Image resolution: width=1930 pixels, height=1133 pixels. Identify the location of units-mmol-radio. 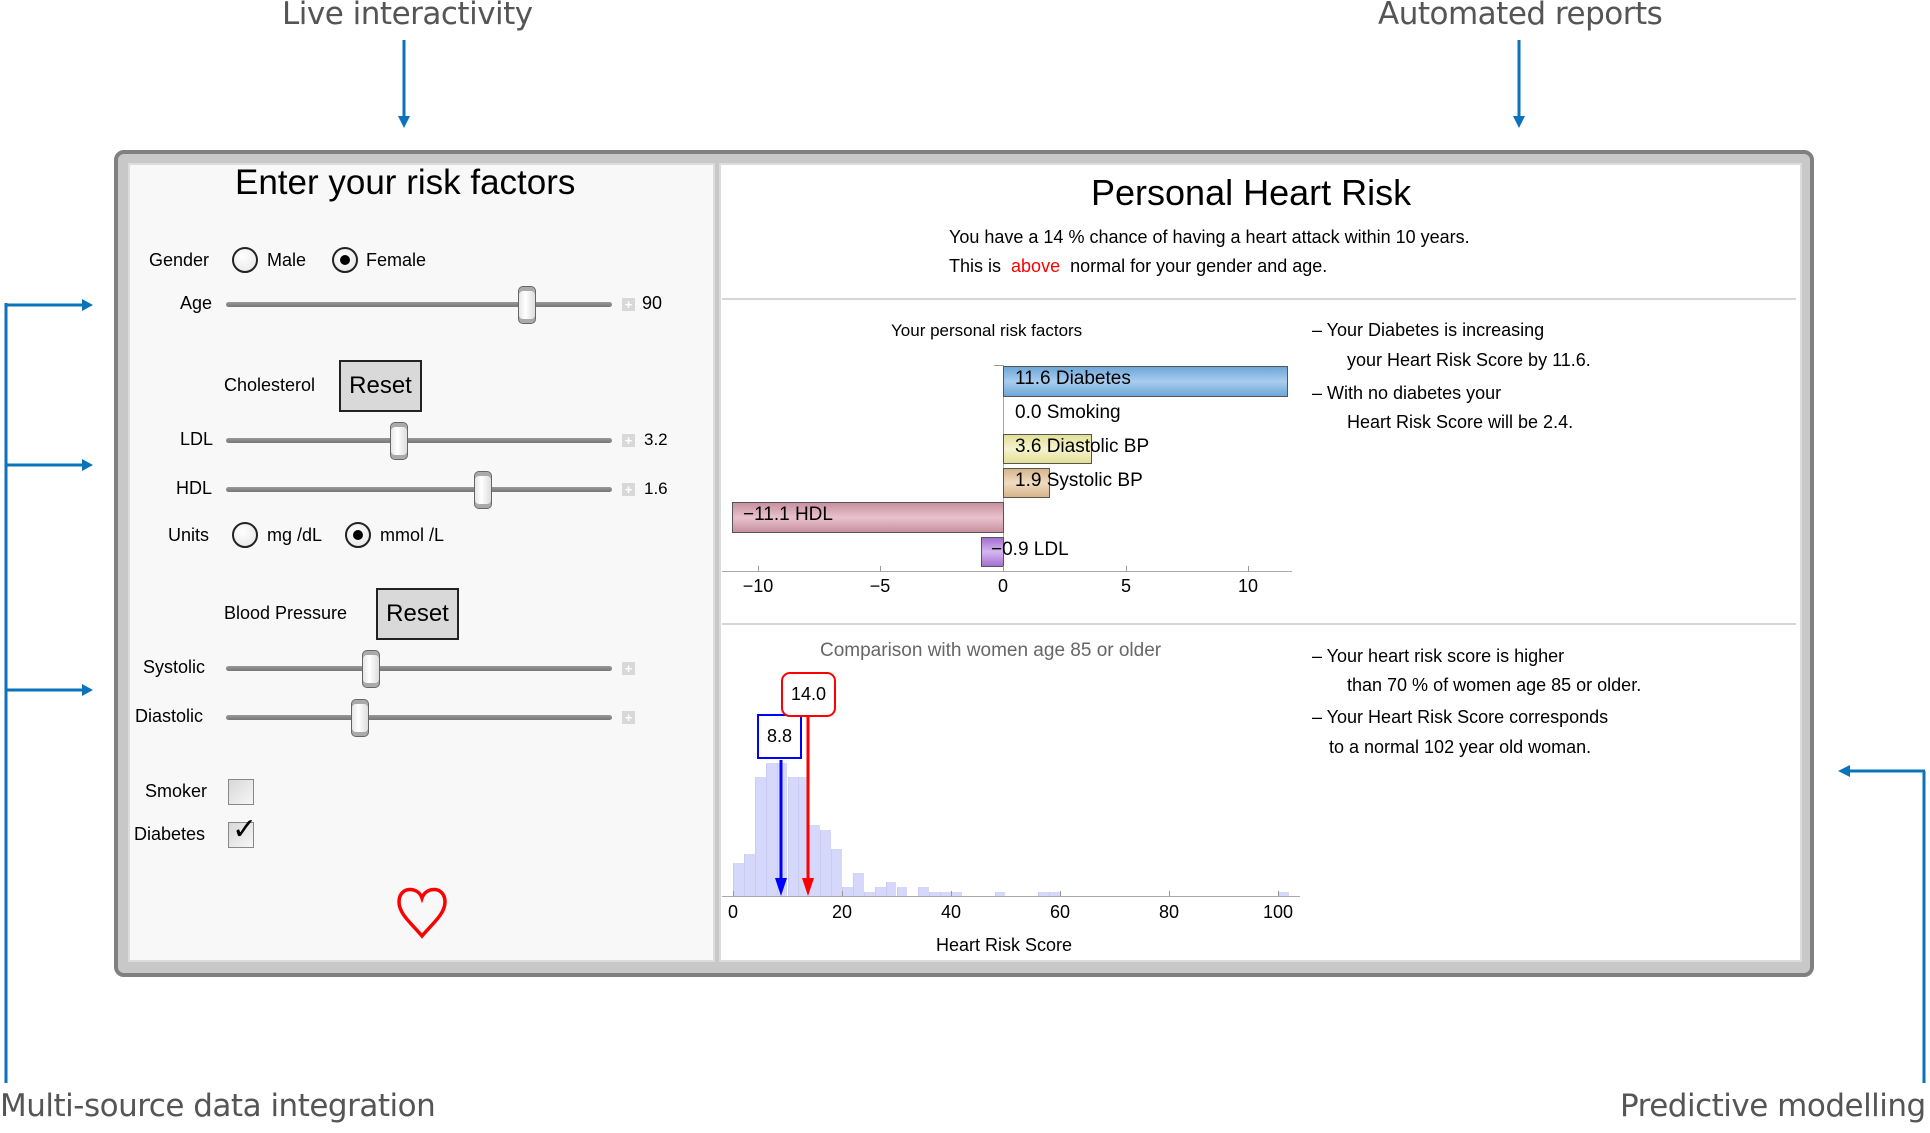
(358, 535).